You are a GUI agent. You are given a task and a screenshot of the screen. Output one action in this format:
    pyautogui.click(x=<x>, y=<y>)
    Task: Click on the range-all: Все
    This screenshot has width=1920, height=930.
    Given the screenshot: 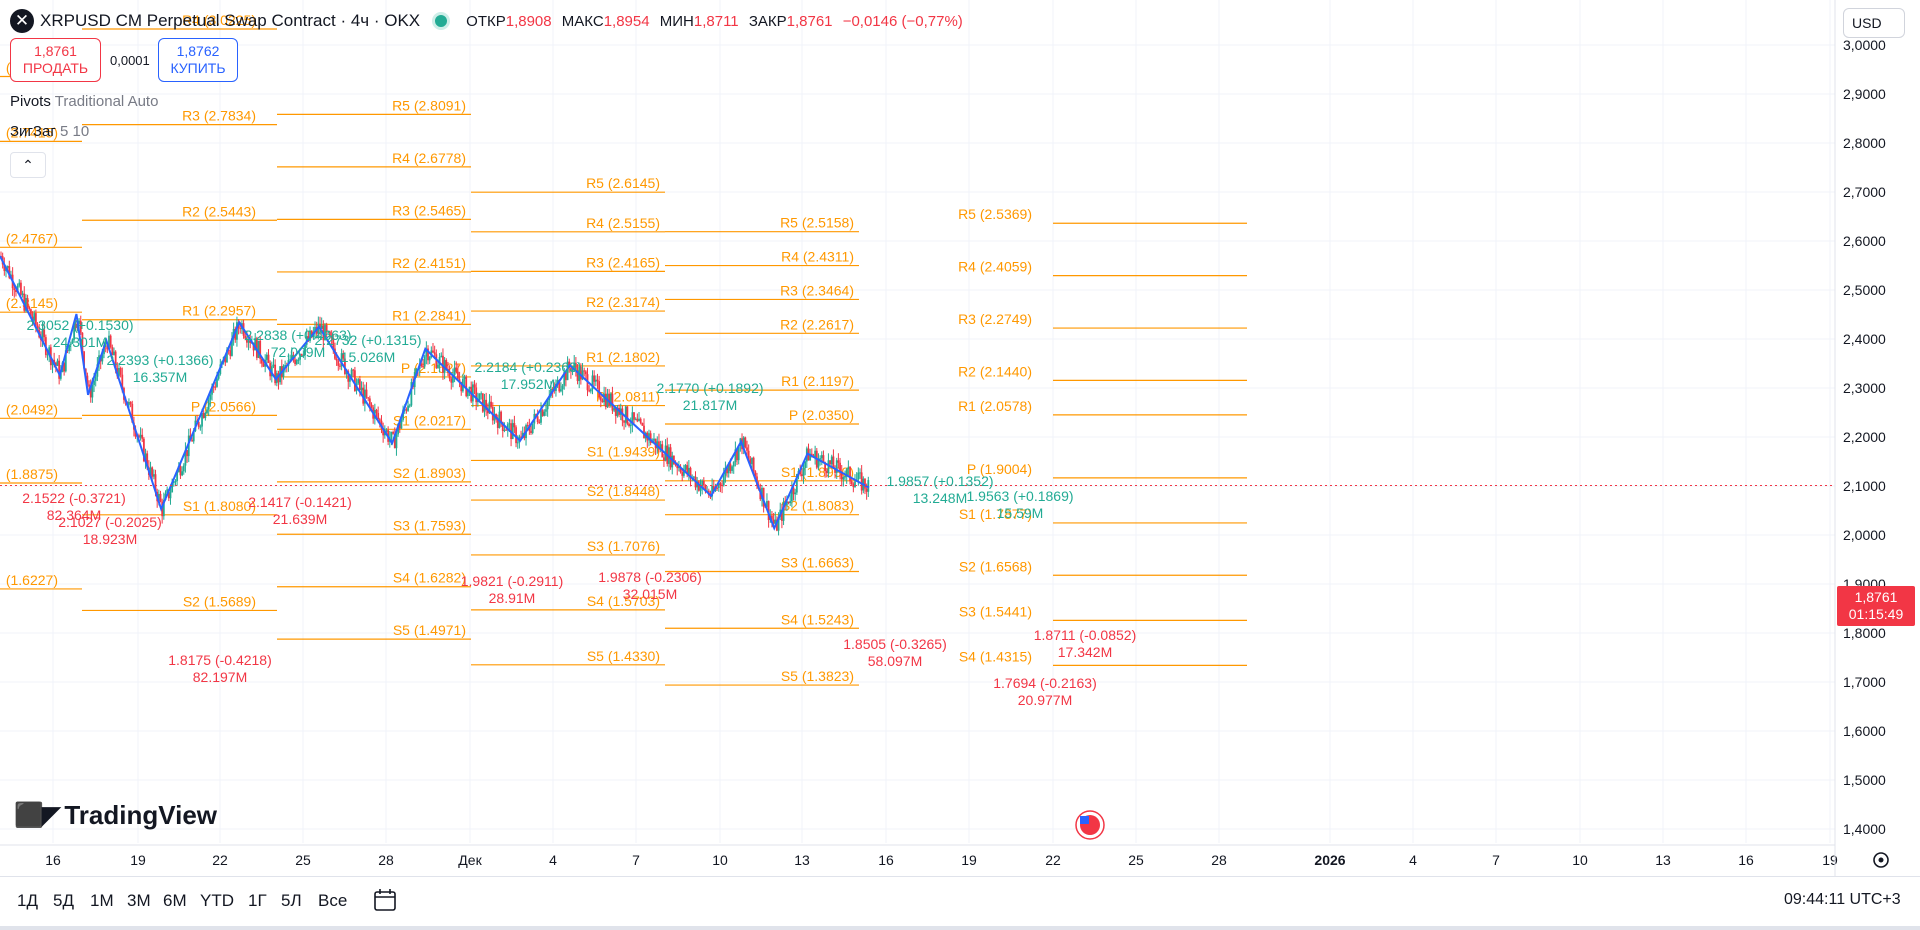 What is the action you would take?
    pyautogui.click(x=333, y=900)
    